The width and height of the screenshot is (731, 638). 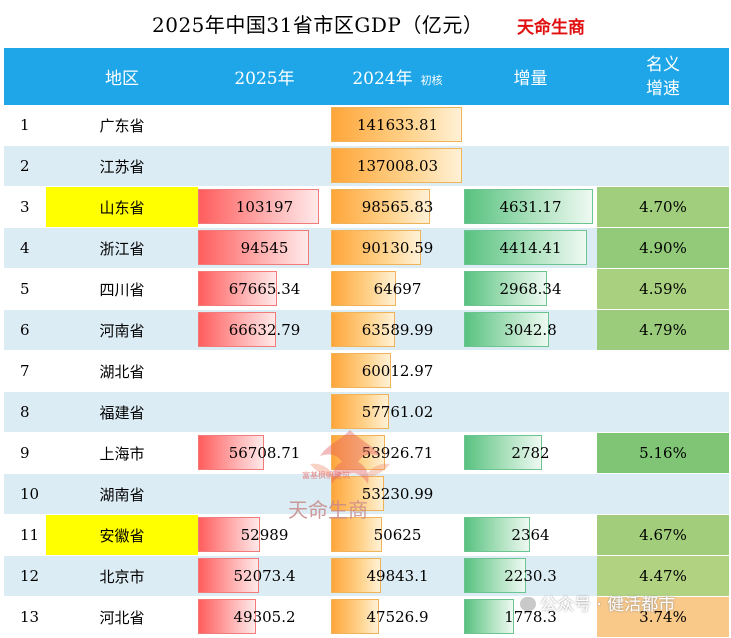 I want to click on cell-gdp-2024-value: 47526.9, so click(x=397, y=617).